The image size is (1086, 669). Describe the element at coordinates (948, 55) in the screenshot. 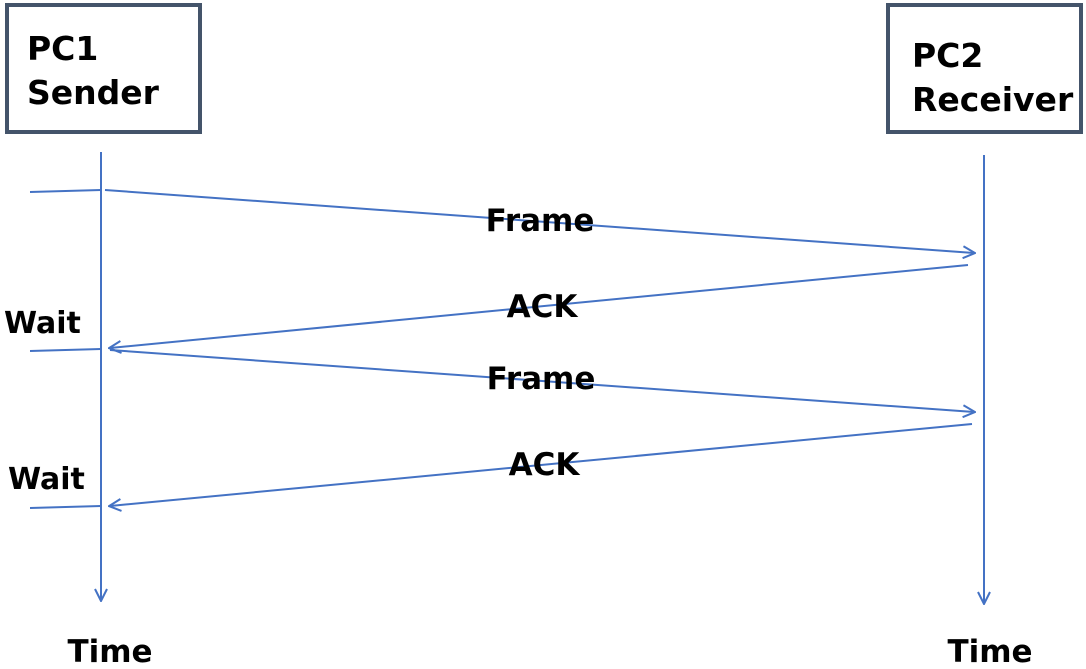

I see `receiver-name: PC2` at that location.